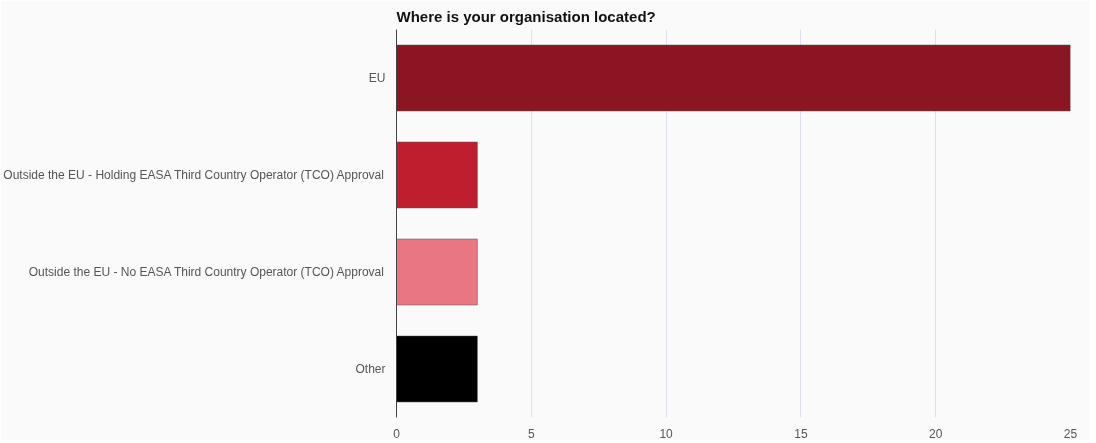  I want to click on y-tick-label: Other, so click(370, 369).